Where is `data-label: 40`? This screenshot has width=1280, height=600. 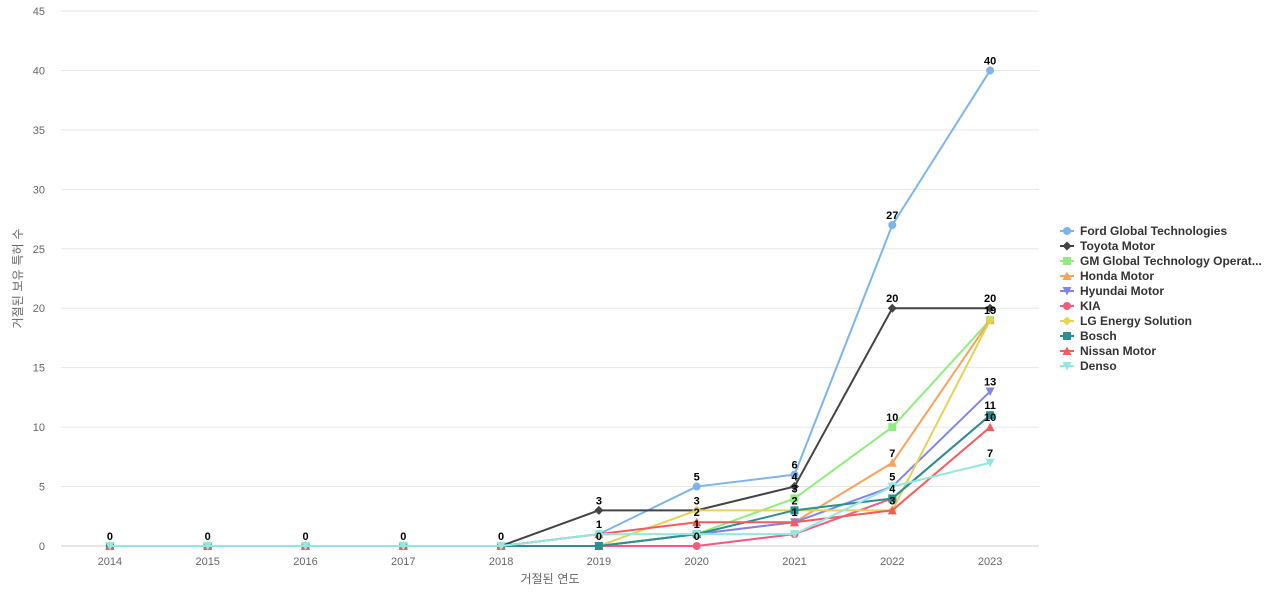 data-label: 40 is located at coordinates (990, 61).